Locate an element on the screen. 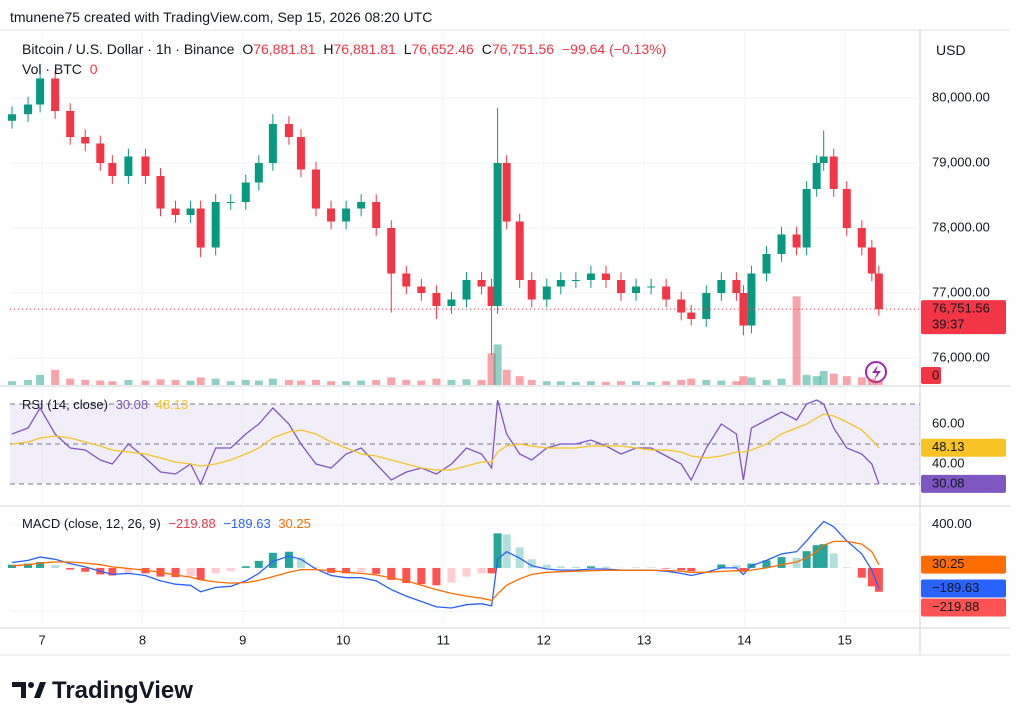 This screenshot has height=724, width=1024. alert-bolt is located at coordinates (876, 372).